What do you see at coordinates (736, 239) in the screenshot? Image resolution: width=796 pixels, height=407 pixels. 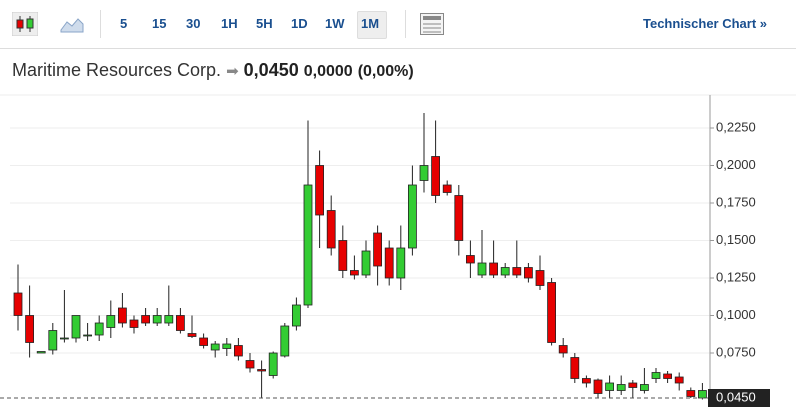 I see `y-tick-label: 0,1500` at bounding box center [736, 239].